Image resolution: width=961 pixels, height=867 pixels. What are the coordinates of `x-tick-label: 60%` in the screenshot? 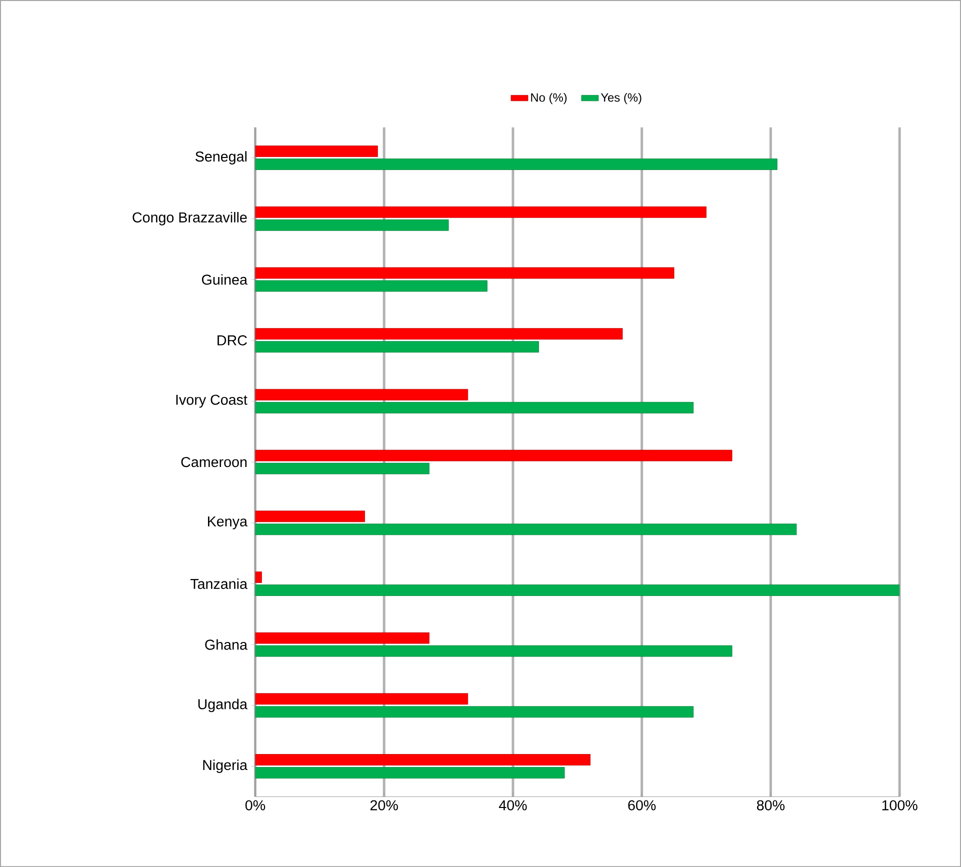 It's located at (642, 805).